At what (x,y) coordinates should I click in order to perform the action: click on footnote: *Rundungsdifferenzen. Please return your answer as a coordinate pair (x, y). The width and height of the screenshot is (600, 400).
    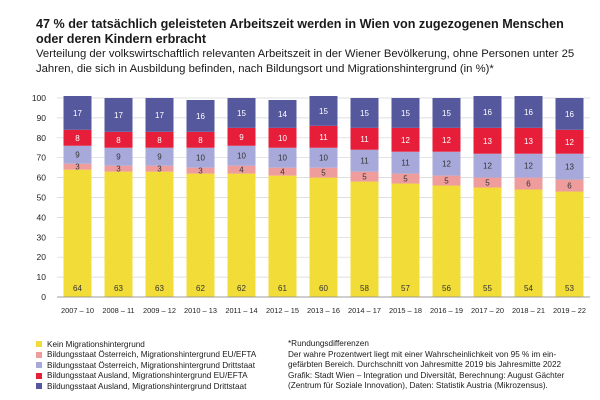
    Looking at the image, I should click on (328, 343).